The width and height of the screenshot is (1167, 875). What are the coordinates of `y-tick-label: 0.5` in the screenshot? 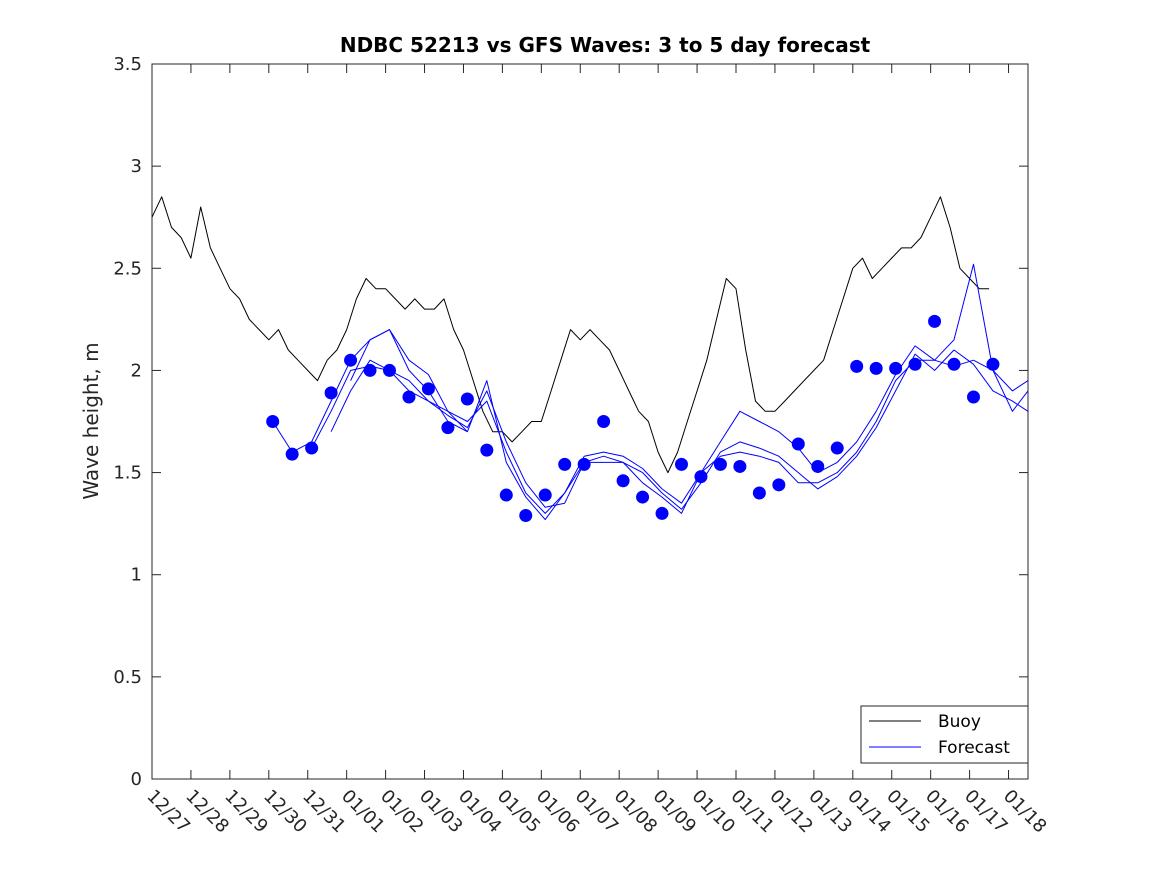 It's located at (127, 677).